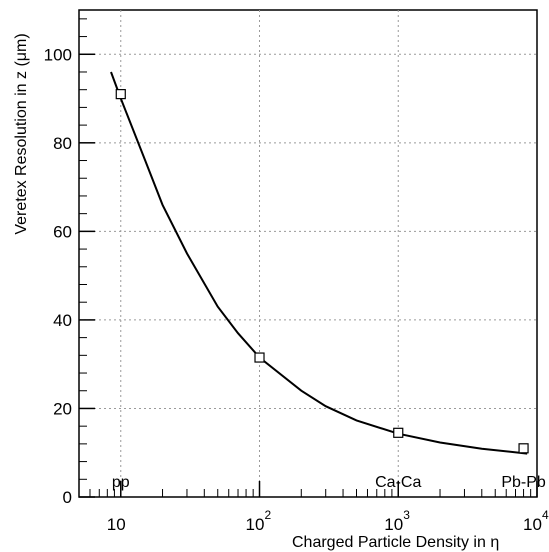 The height and width of the screenshot is (552, 549). What do you see at coordinates (58, 276) in the screenshot?
I see `y-tick-labels: 0 20 40 60 80 100` at bounding box center [58, 276].